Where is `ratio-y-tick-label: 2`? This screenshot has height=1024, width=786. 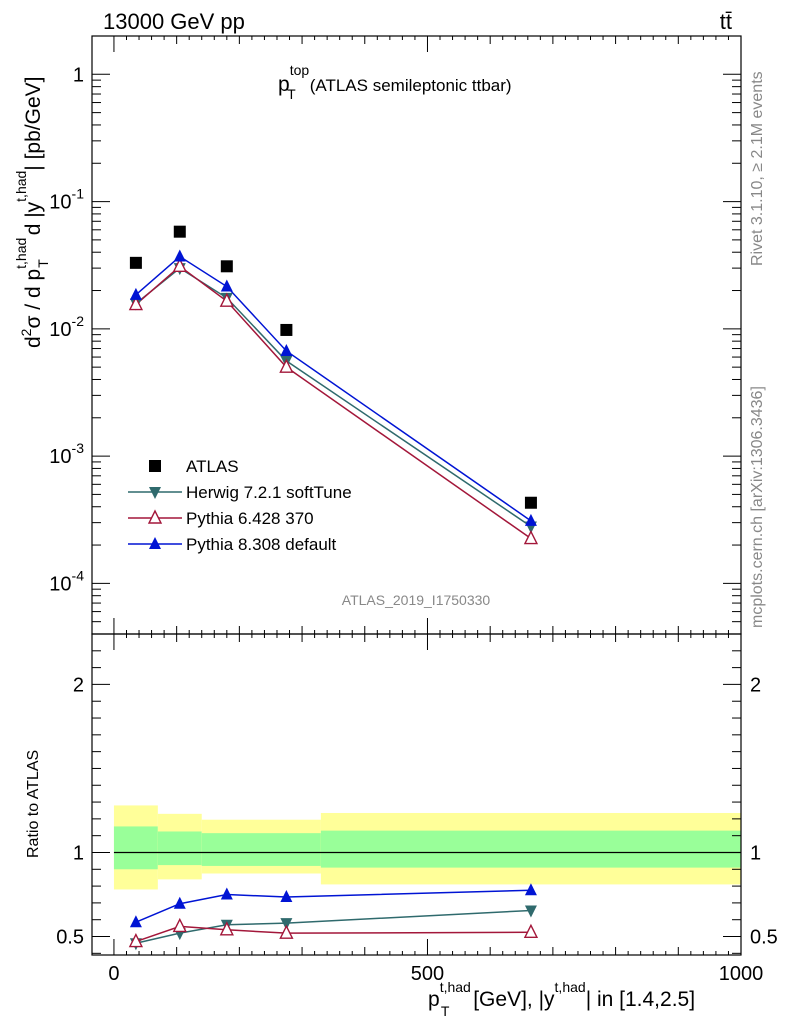 ratio-y-tick-label: 2 is located at coordinates (78, 685).